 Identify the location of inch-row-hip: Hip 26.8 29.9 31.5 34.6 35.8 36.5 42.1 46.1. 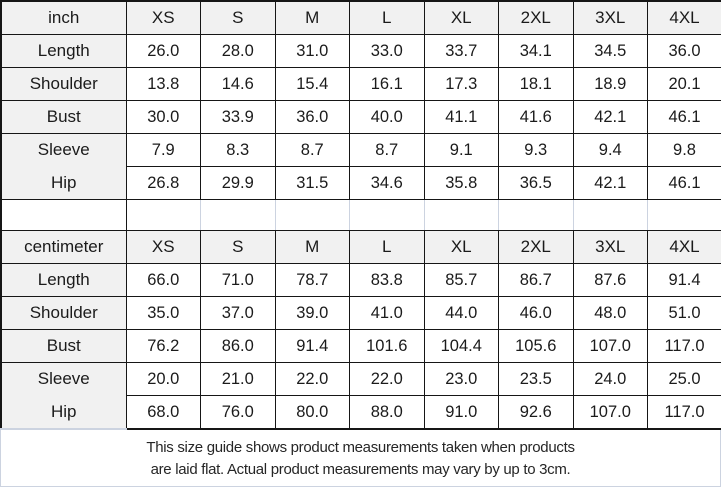
(360, 183).